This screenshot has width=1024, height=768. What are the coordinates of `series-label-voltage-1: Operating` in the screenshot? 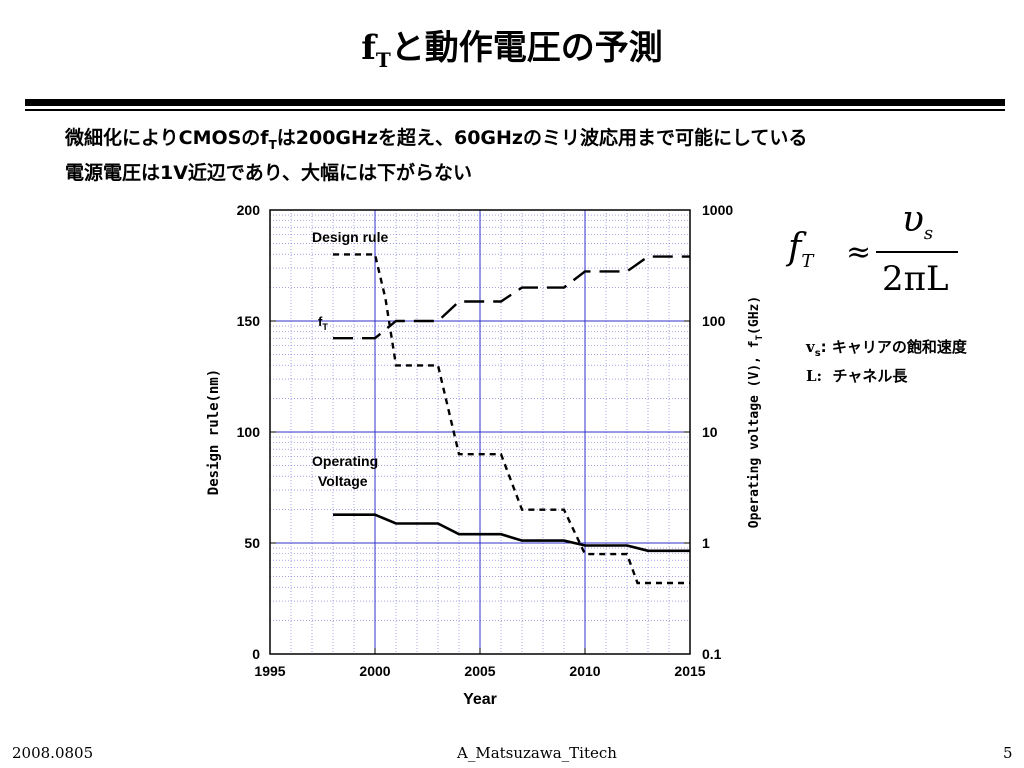 It's located at (345, 461).